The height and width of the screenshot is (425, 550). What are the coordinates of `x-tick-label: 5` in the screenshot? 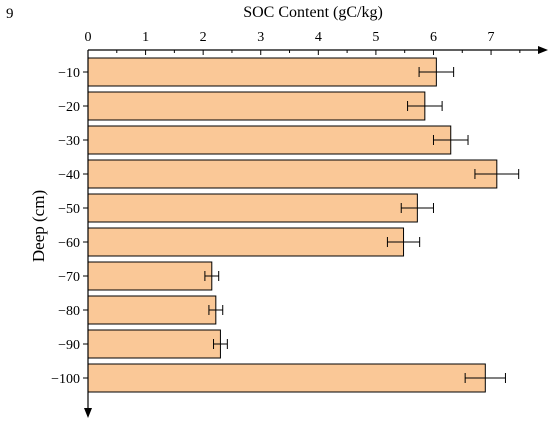 It's located at (375, 37).